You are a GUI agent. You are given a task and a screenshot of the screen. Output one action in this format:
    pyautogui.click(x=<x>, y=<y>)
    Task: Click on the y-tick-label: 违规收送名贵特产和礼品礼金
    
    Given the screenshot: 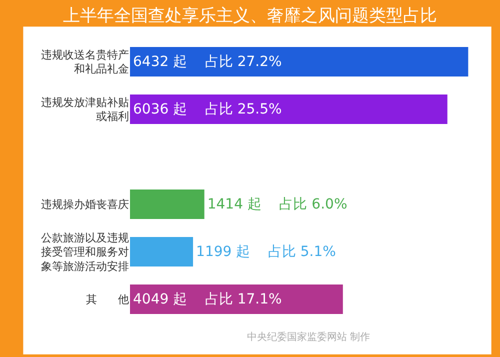 What is the action you would take?
    pyautogui.click(x=85, y=62)
    